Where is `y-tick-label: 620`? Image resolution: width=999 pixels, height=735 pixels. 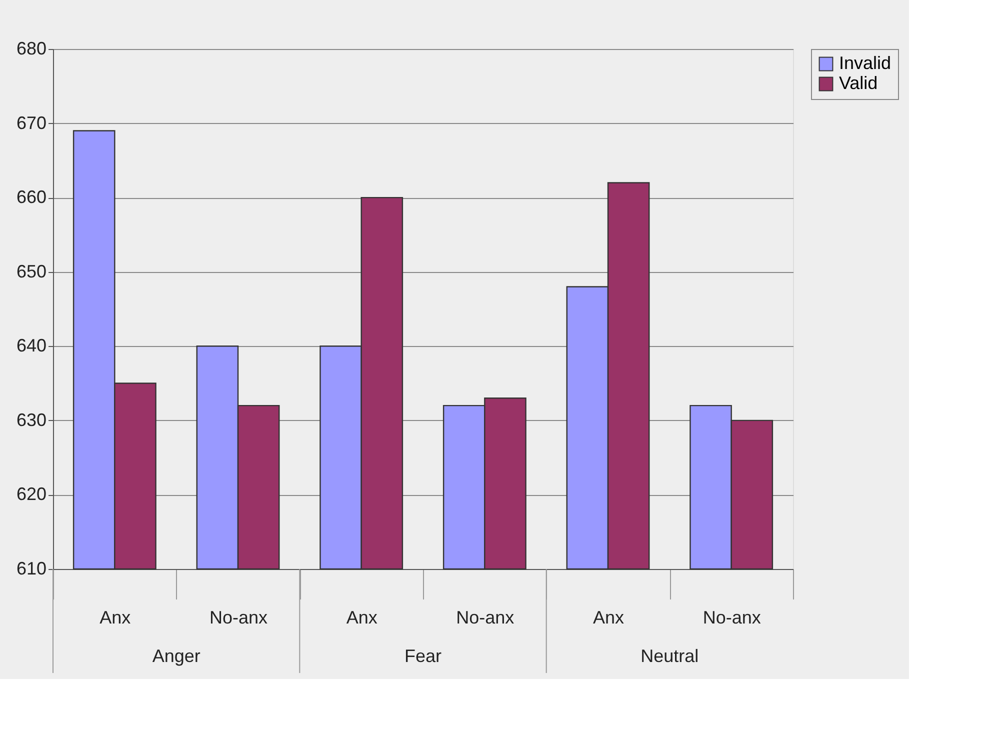
y-tick-label: 620 is located at coordinates (31, 494).